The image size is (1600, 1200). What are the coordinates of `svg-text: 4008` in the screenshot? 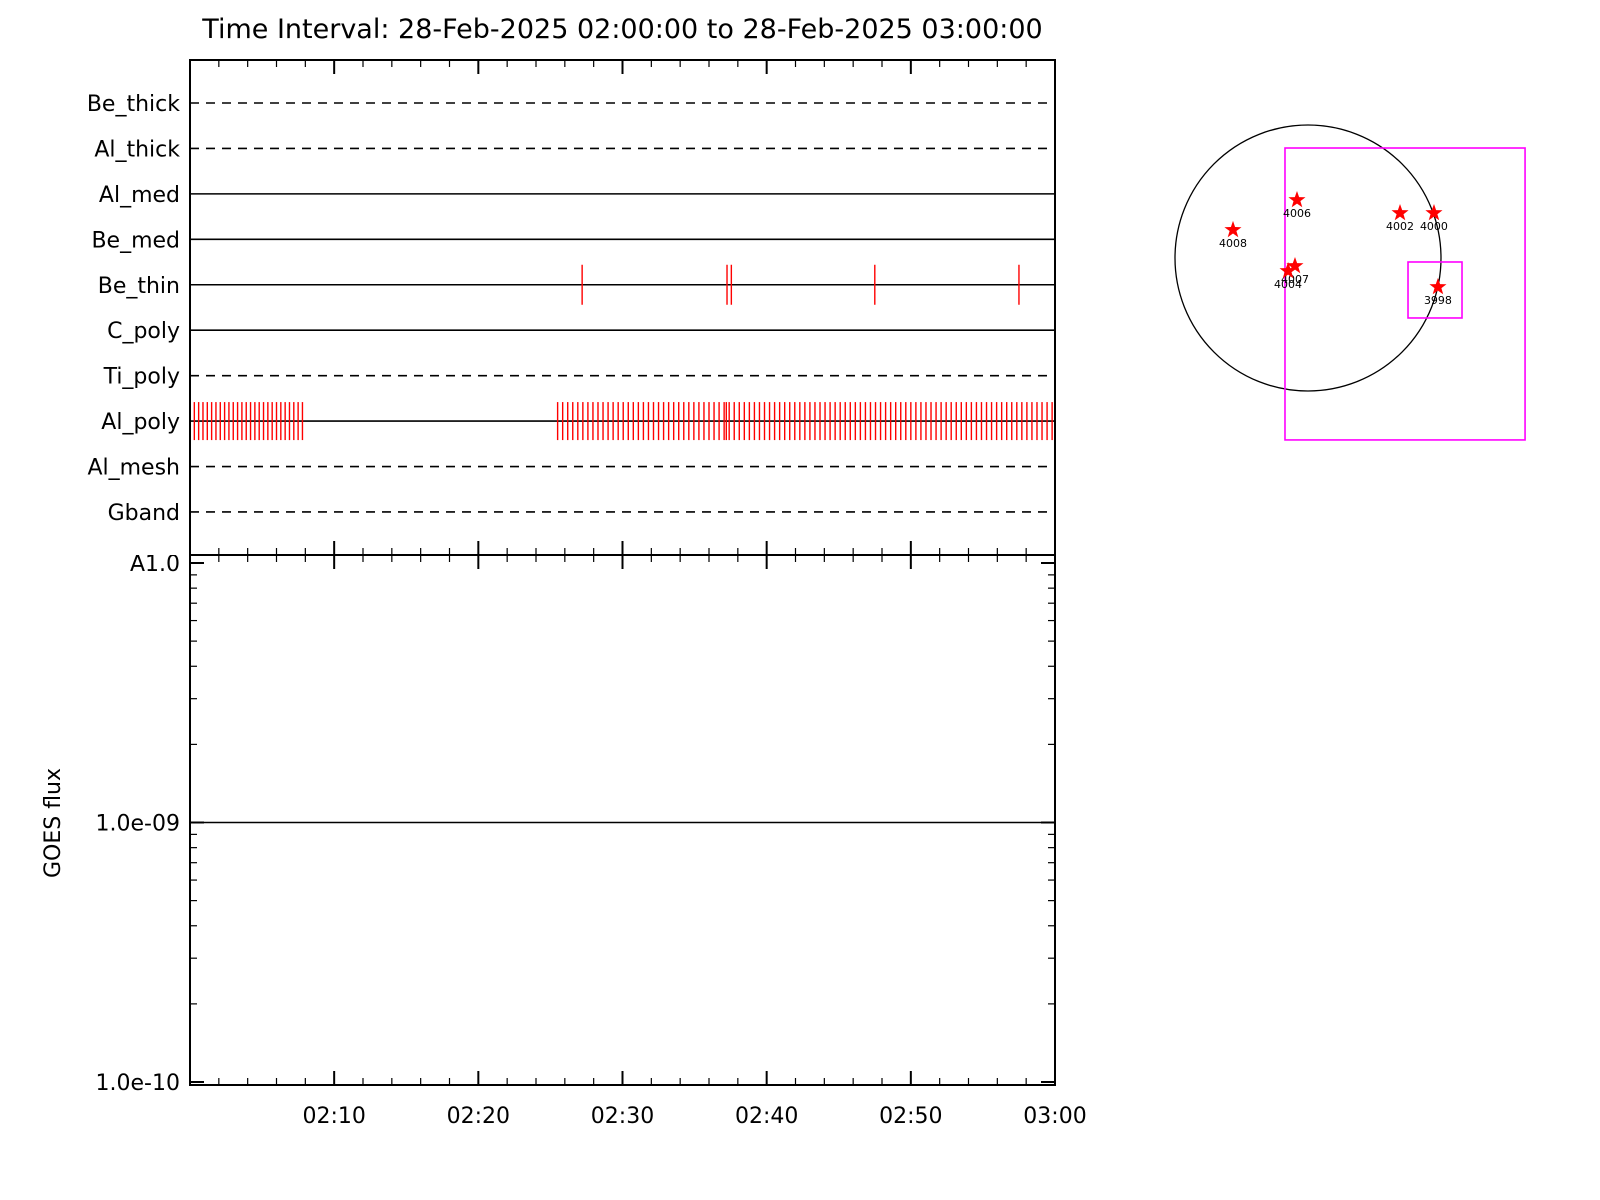 It's located at (1233, 243).